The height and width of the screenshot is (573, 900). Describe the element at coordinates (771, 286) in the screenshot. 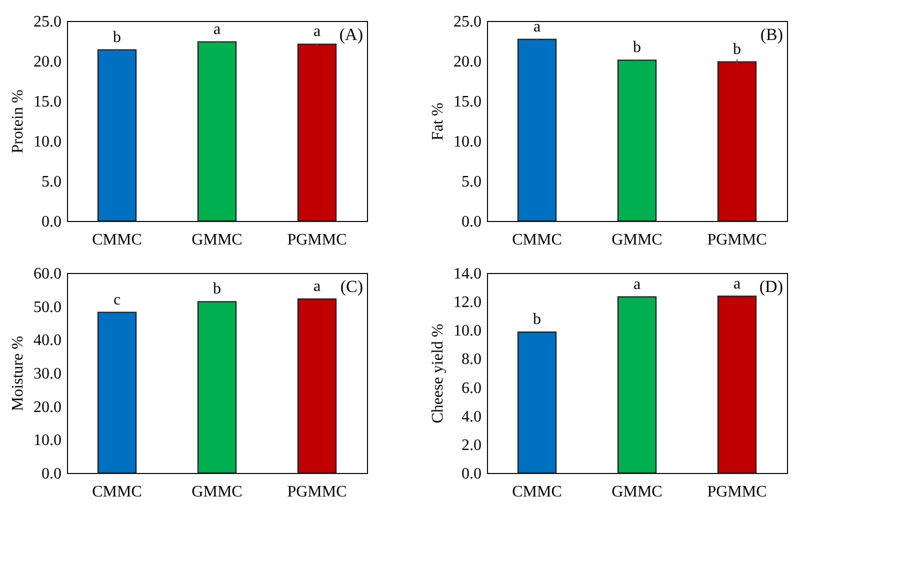

I see `annotation: (D)` at that location.